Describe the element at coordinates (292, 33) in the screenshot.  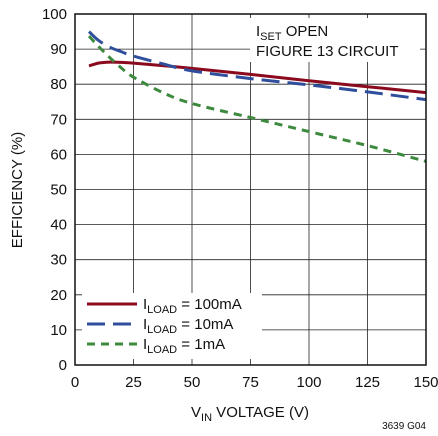
I see `annotation-line-1: ISET OPEN` at that location.